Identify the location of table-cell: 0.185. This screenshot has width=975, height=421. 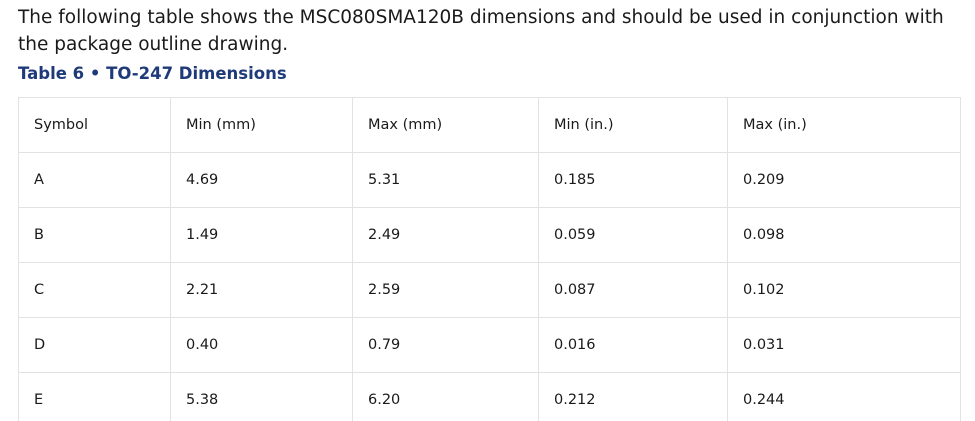
(633, 180).